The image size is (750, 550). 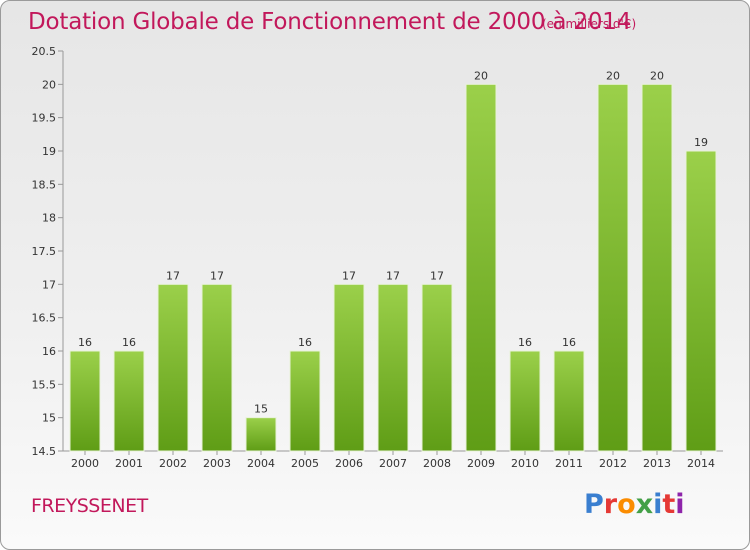 I want to click on y-tick-label: 19, so click(x=49, y=151).